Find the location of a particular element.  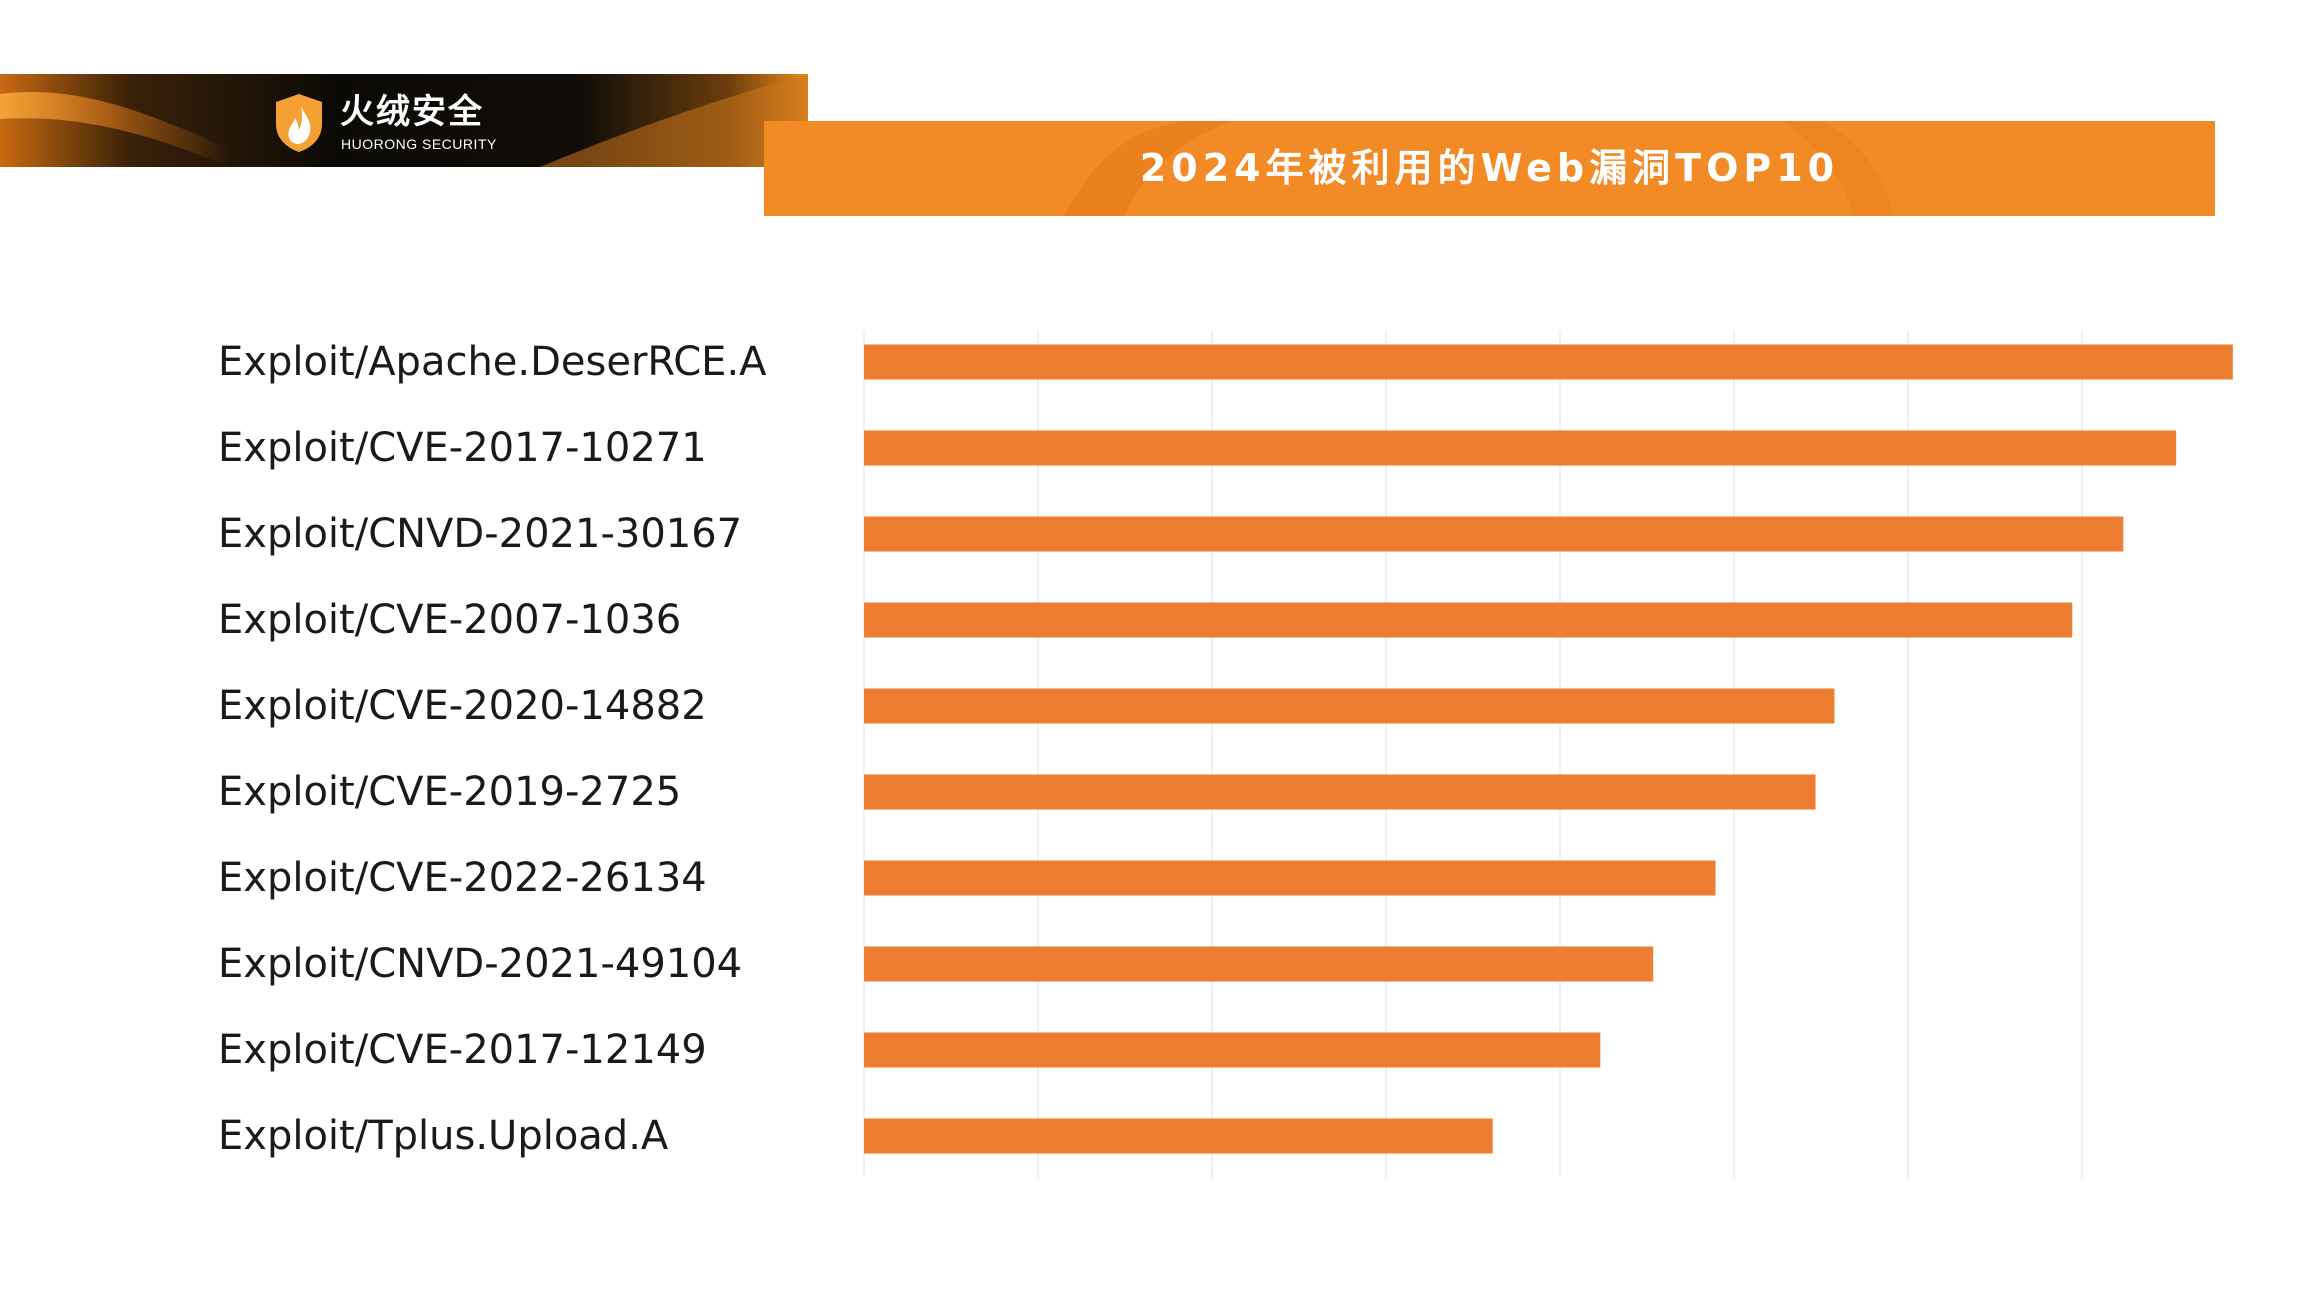

category-label-7: Exploit/CVE-2022-26134 is located at coordinates (462, 878).